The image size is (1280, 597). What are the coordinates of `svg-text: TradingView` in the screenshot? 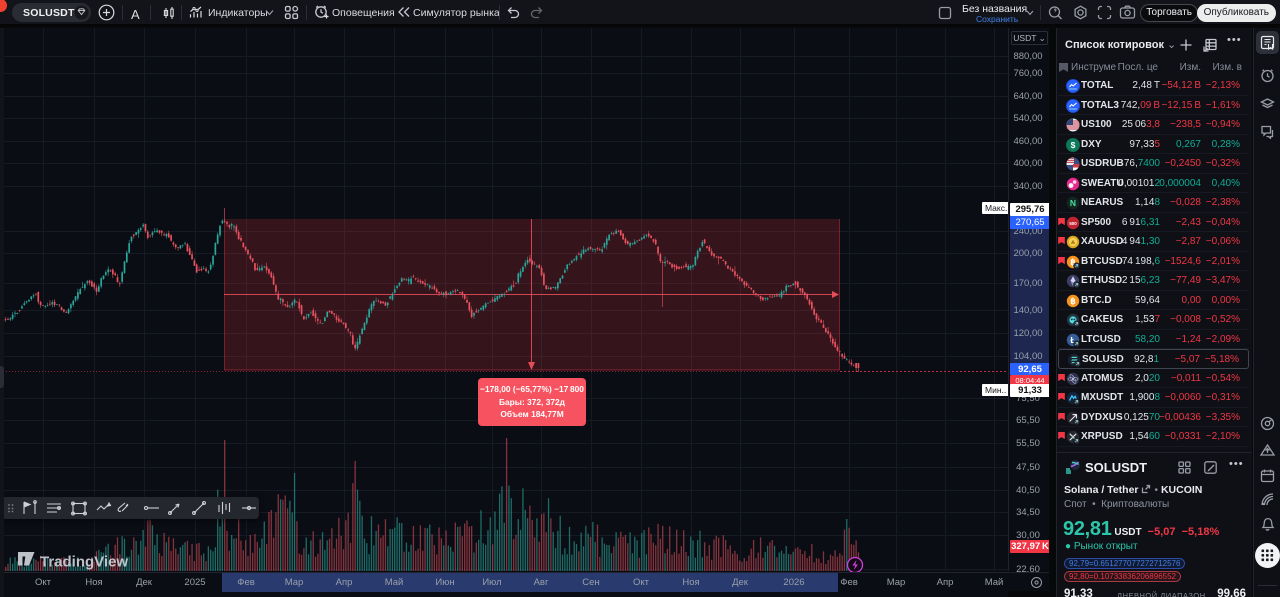 It's located at (84, 562).